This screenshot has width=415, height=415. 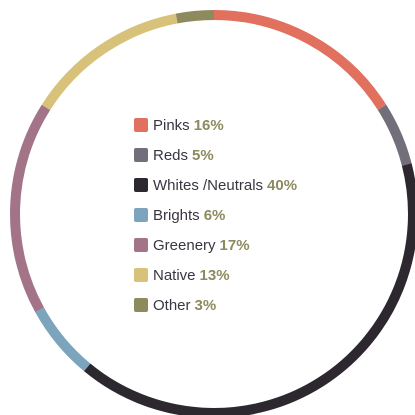 I want to click on legend-item-brights: Brights 6%, so click(x=215, y=215).